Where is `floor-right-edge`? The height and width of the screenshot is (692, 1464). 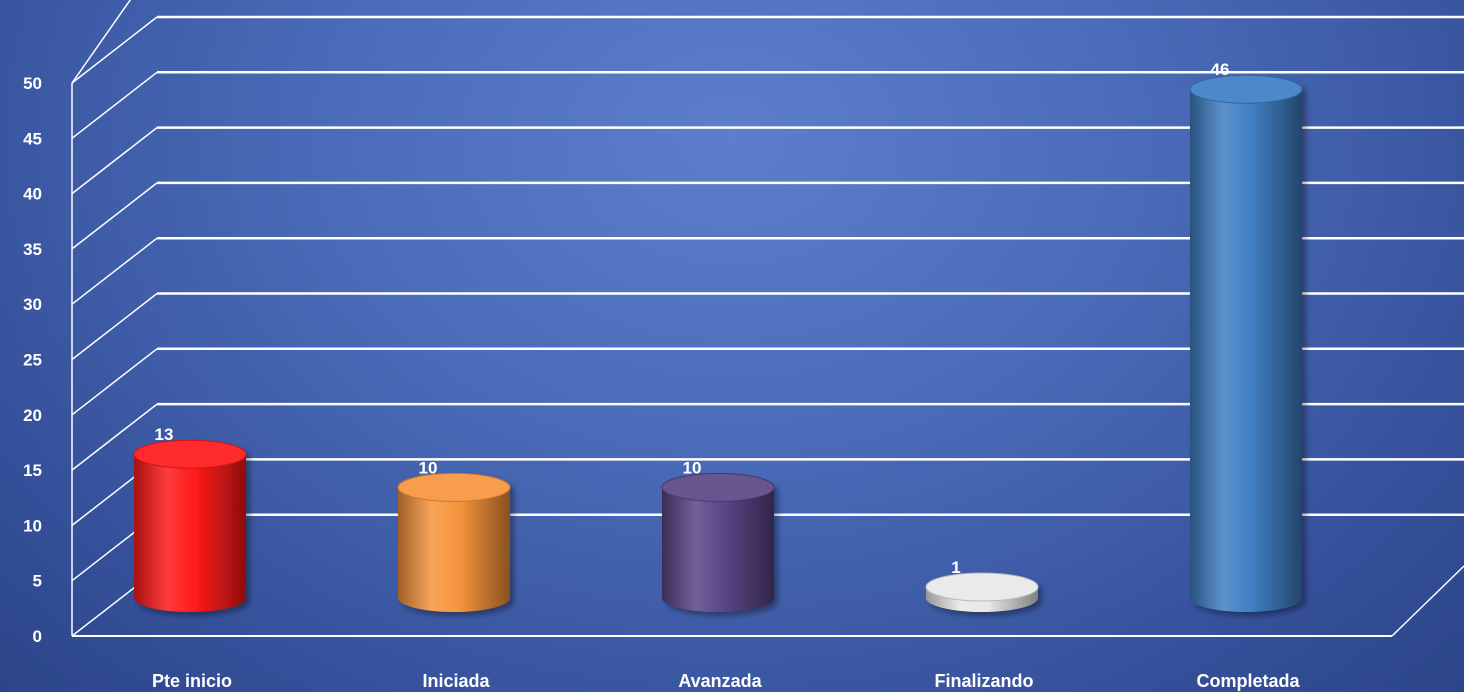
floor-right-edge is located at coordinates (1427, 601).